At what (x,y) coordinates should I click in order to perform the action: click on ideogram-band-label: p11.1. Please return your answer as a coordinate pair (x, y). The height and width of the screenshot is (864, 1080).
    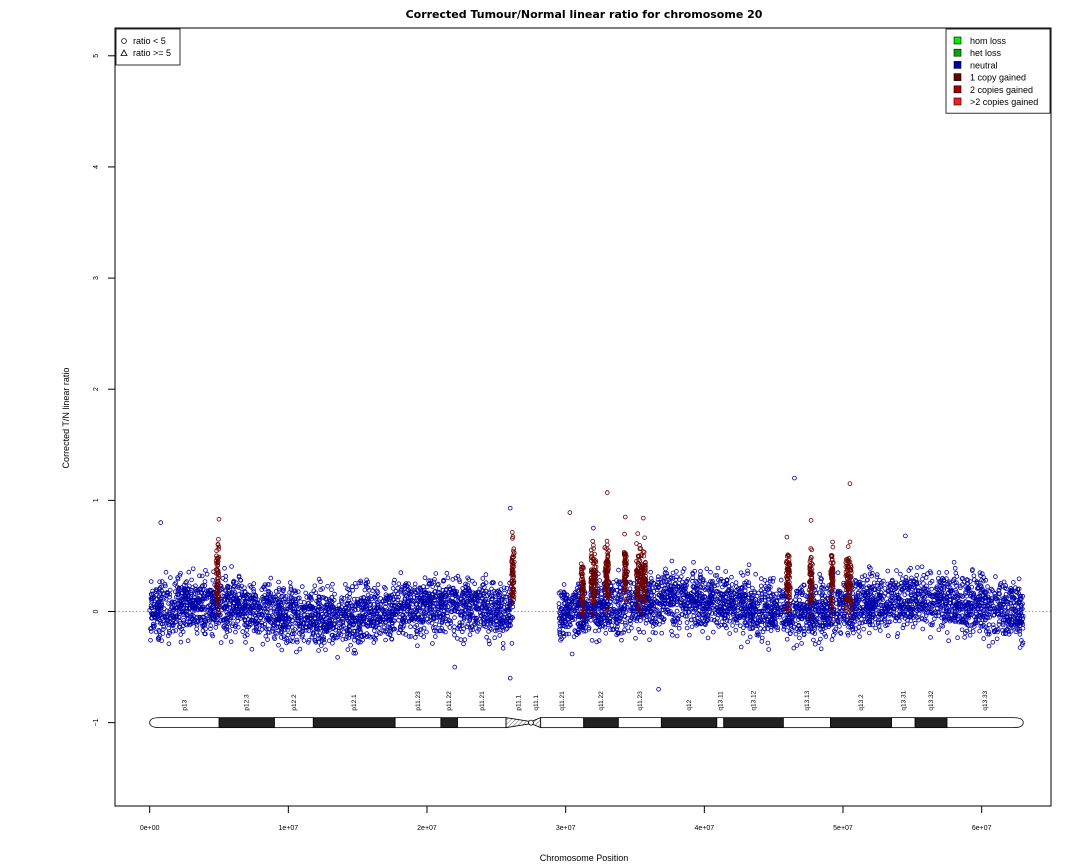
    Looking at the image, I should click on (519, 702).